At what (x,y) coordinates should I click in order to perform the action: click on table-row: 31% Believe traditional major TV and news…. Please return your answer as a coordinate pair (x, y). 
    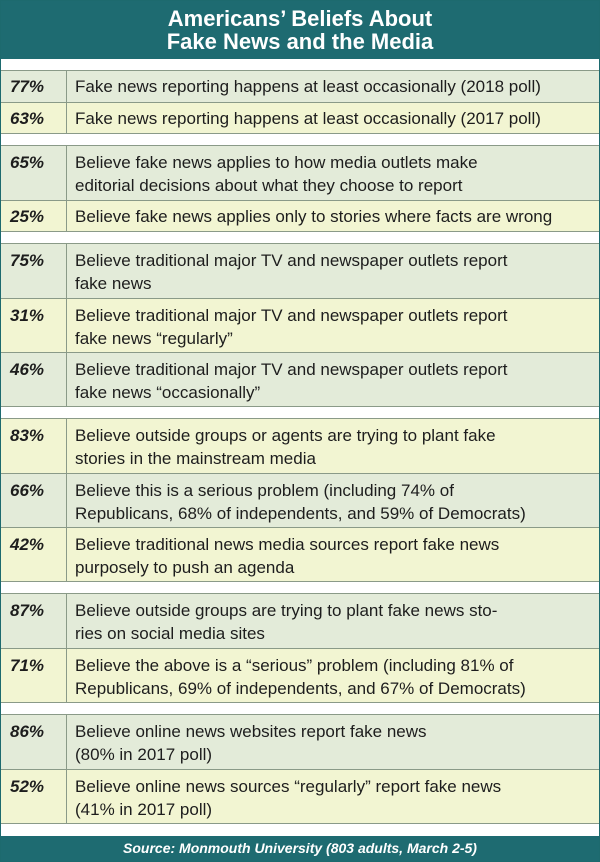
    Looking at the image, I should click on (300, 325).